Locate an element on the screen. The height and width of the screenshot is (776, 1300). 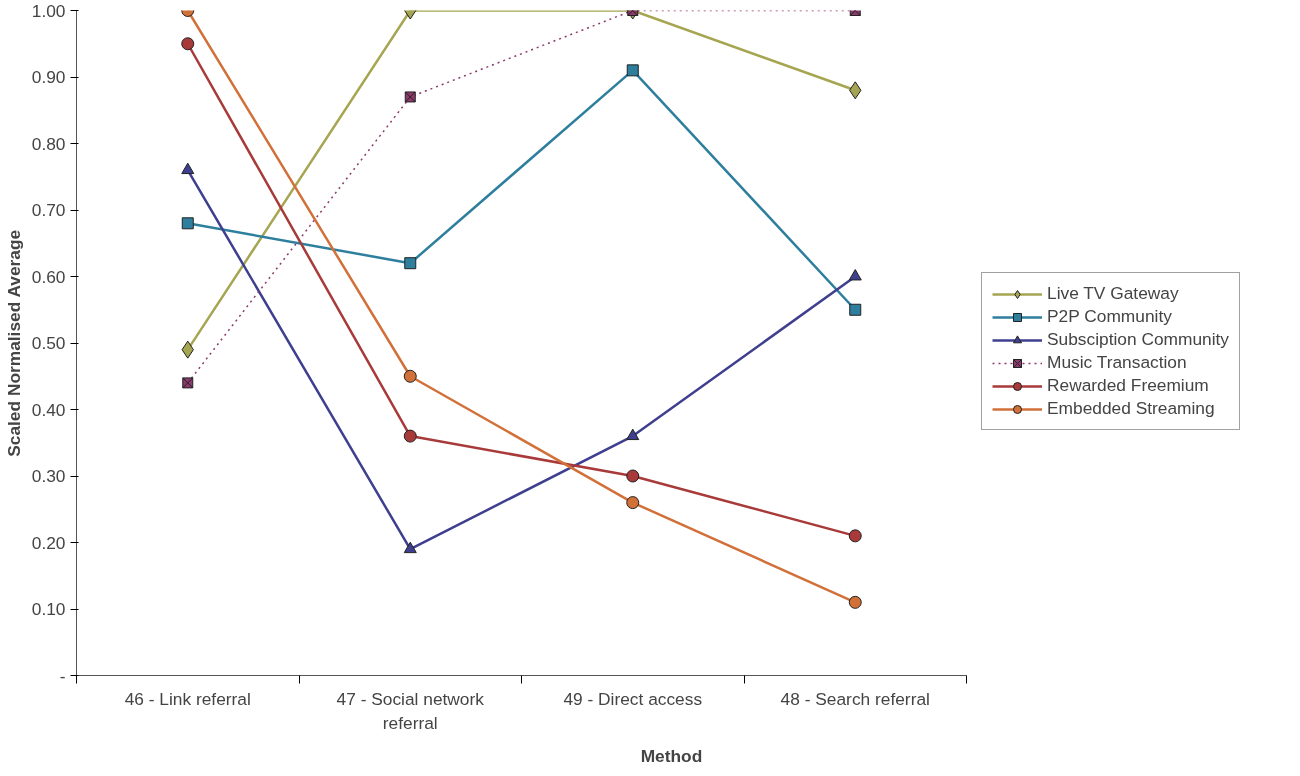
y-tick-label: 0.60 is located at coordinates (48, 276).